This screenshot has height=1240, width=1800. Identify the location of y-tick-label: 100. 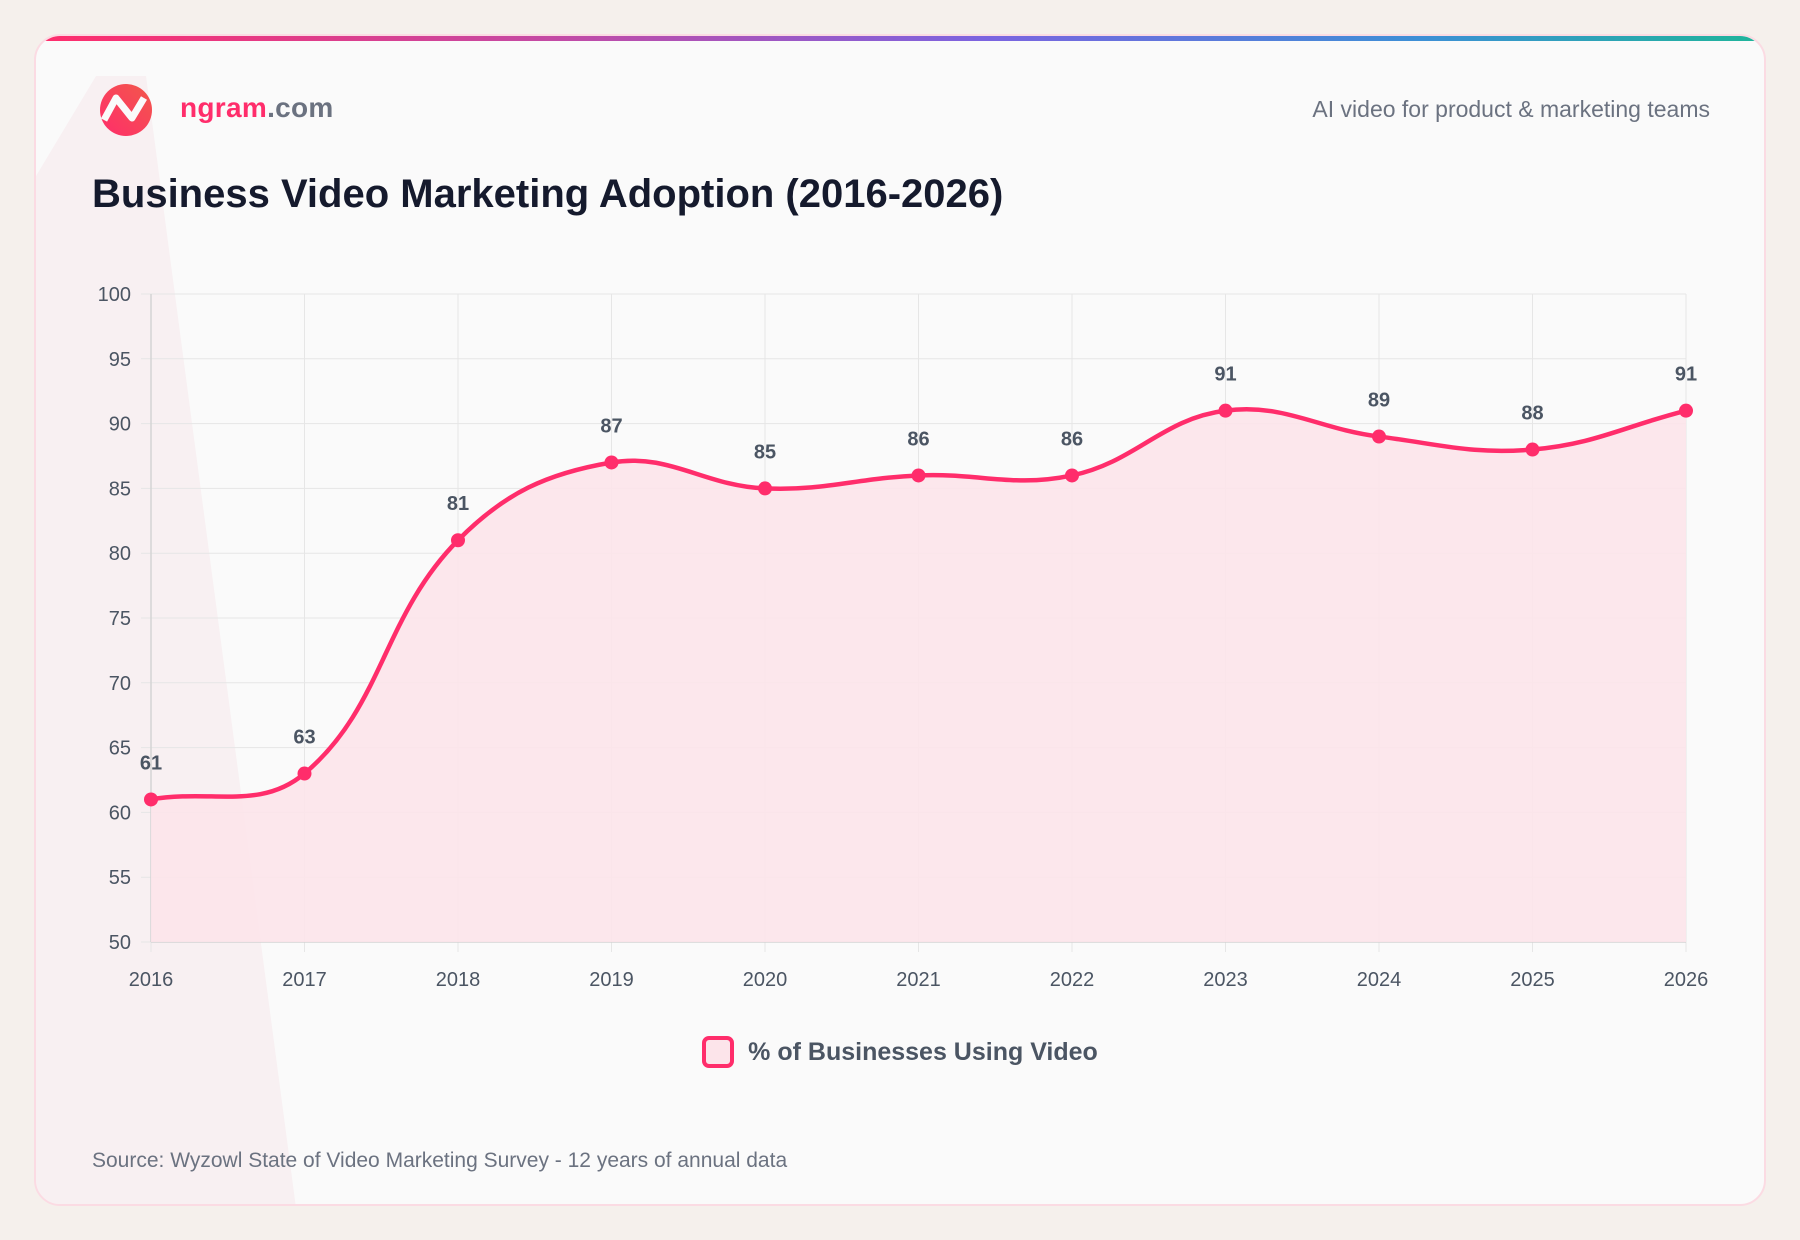
(114, 295).